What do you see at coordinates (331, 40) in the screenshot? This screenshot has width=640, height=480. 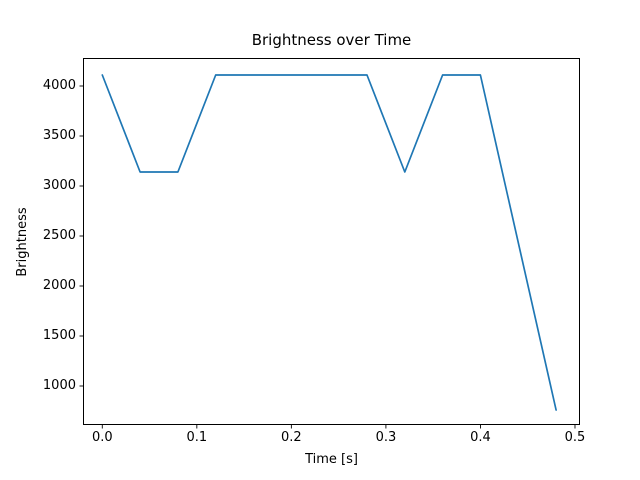 I see `chart-title: Brightness over Time` at bounding box center [331, 40].